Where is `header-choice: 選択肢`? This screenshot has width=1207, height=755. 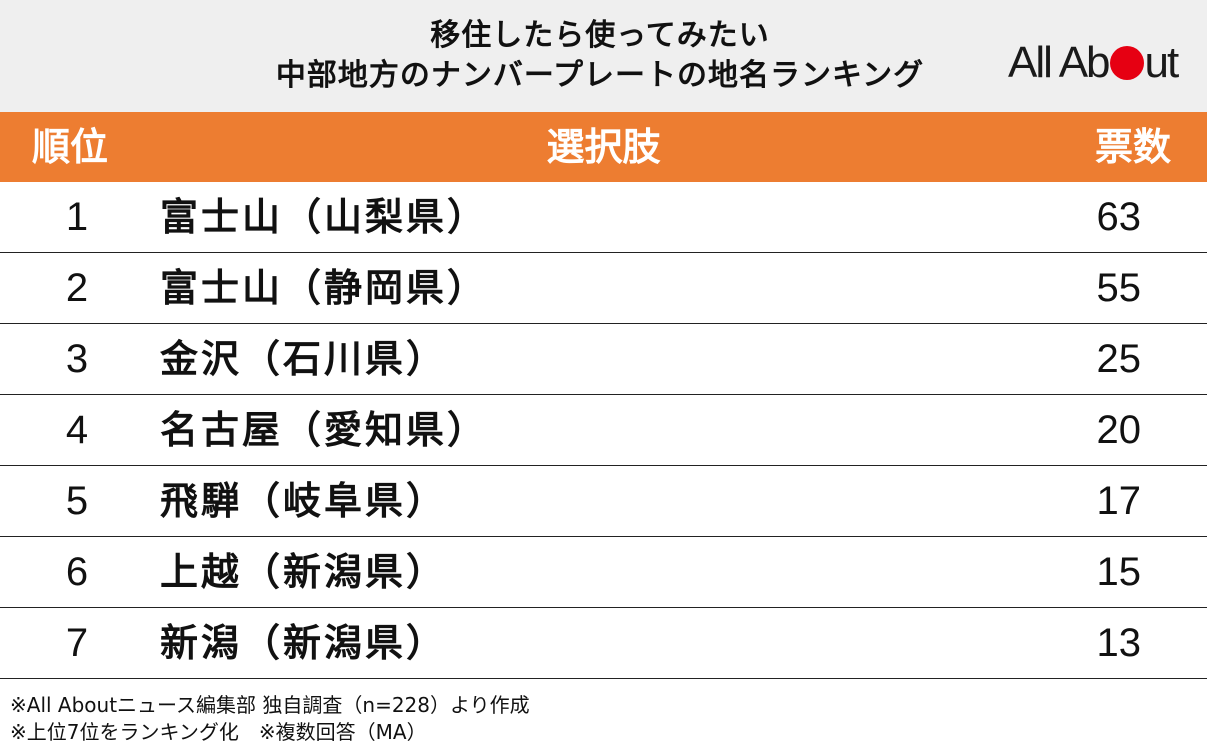 header-choice: 選択肢 is located at coordinates (603, 147).